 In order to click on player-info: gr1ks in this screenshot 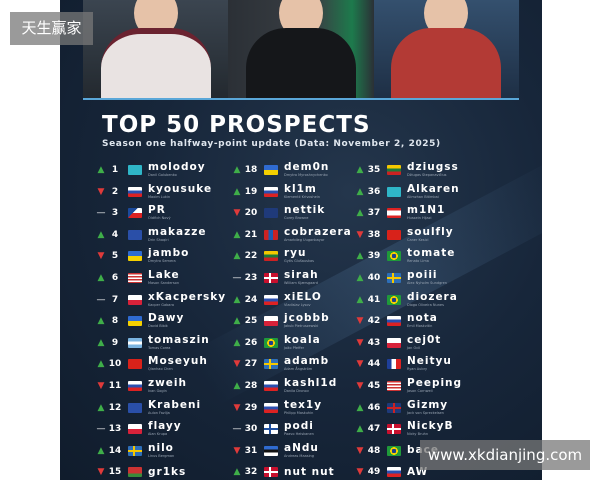, I will do `click(167, 471)`.